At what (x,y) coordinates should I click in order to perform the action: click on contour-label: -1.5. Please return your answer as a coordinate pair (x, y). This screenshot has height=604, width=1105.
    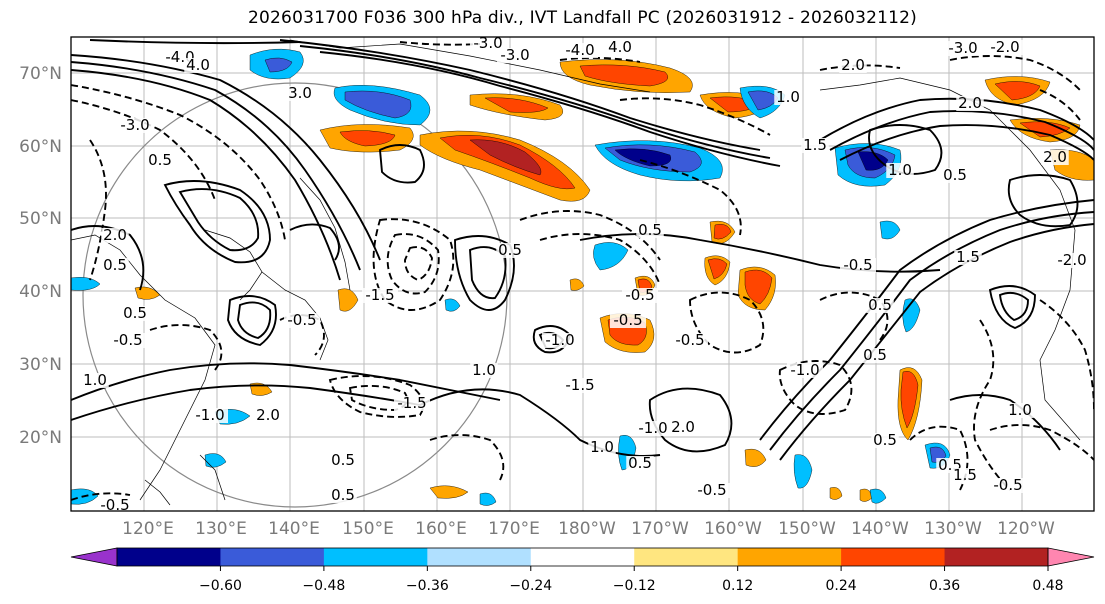
    Looking at the image, I should click on (379, 295).